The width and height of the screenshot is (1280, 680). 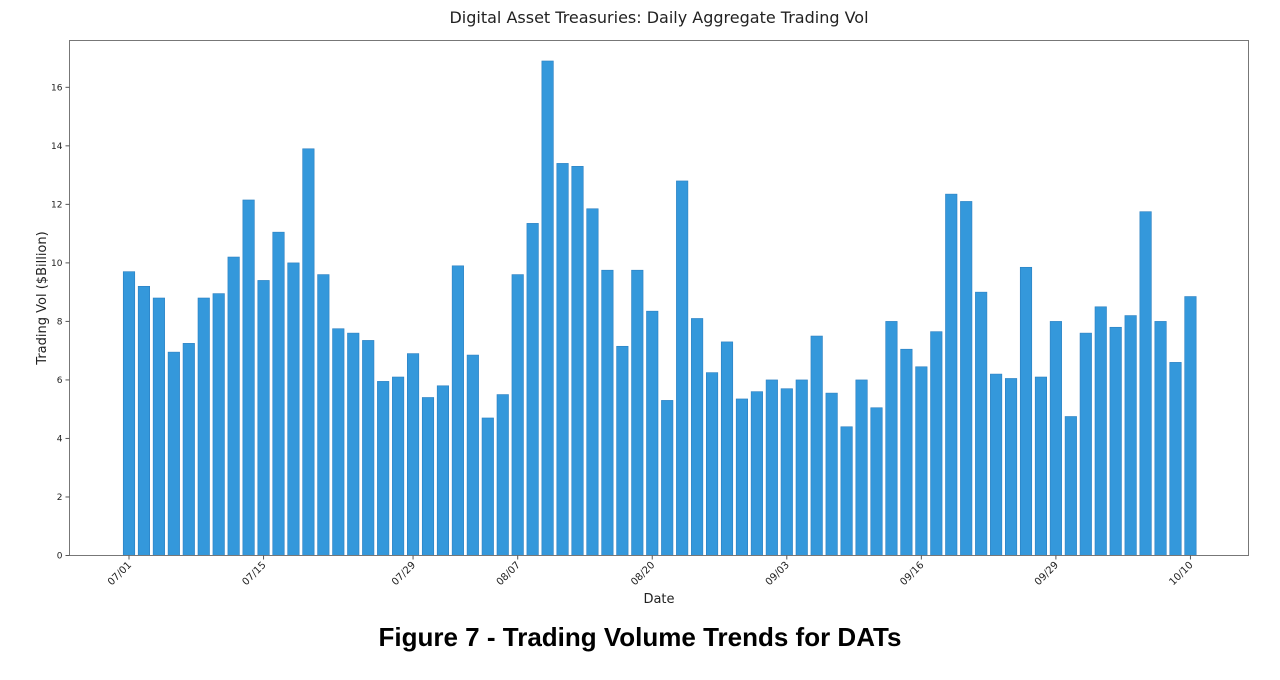 What do you see at coordinates (120, 574) in the screenshot?
I see `x-tick-label: 07/01` at bounding box center [120, 574].